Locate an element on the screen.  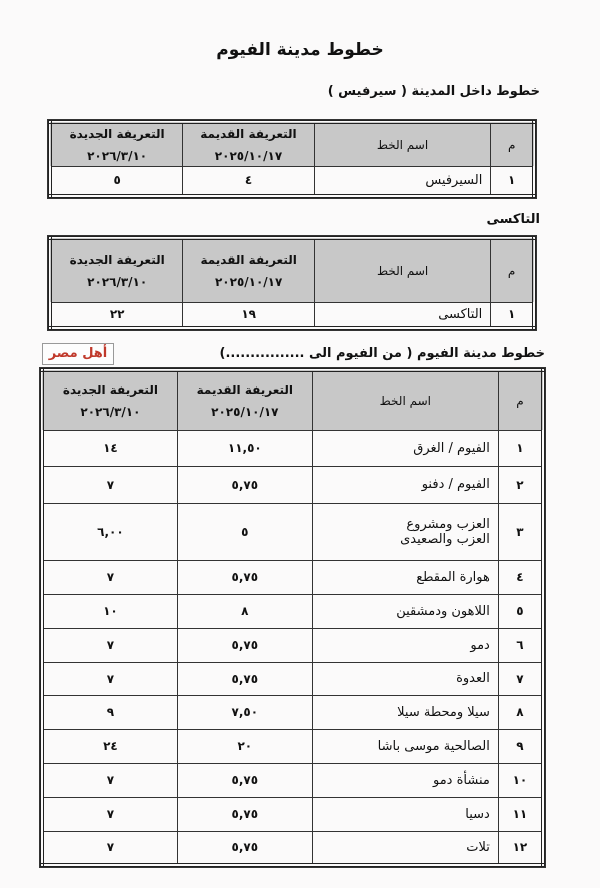
table-row: ٤ هوارة المقطع ٥,٧٥ ٧ is located at coordinates (292, 577).